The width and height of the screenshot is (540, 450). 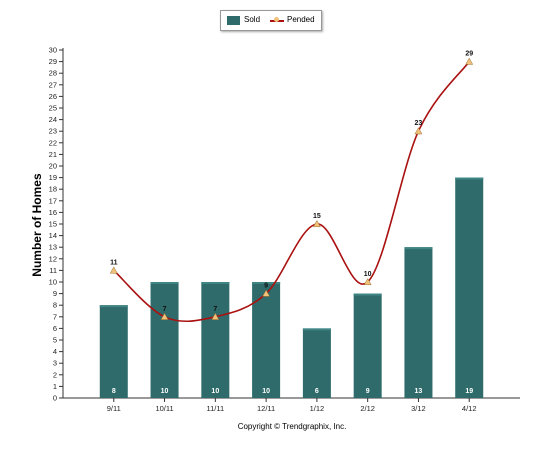 What do you see at coordinates (53, 73) in the screenshot?
I see `y-tick-label: 28` at bounding box center [53, 73].